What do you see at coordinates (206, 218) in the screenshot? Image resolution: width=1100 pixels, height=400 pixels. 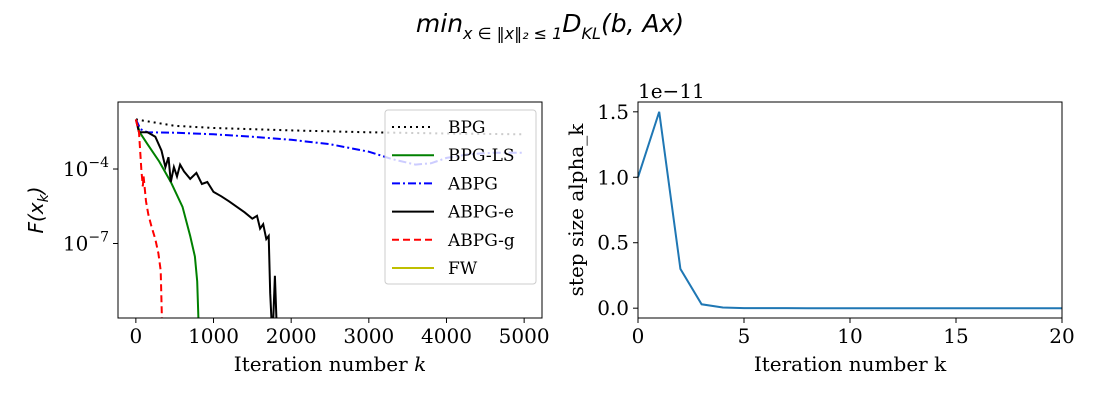 I see `series-line-abpg-e` at bounding box center [206, 218].